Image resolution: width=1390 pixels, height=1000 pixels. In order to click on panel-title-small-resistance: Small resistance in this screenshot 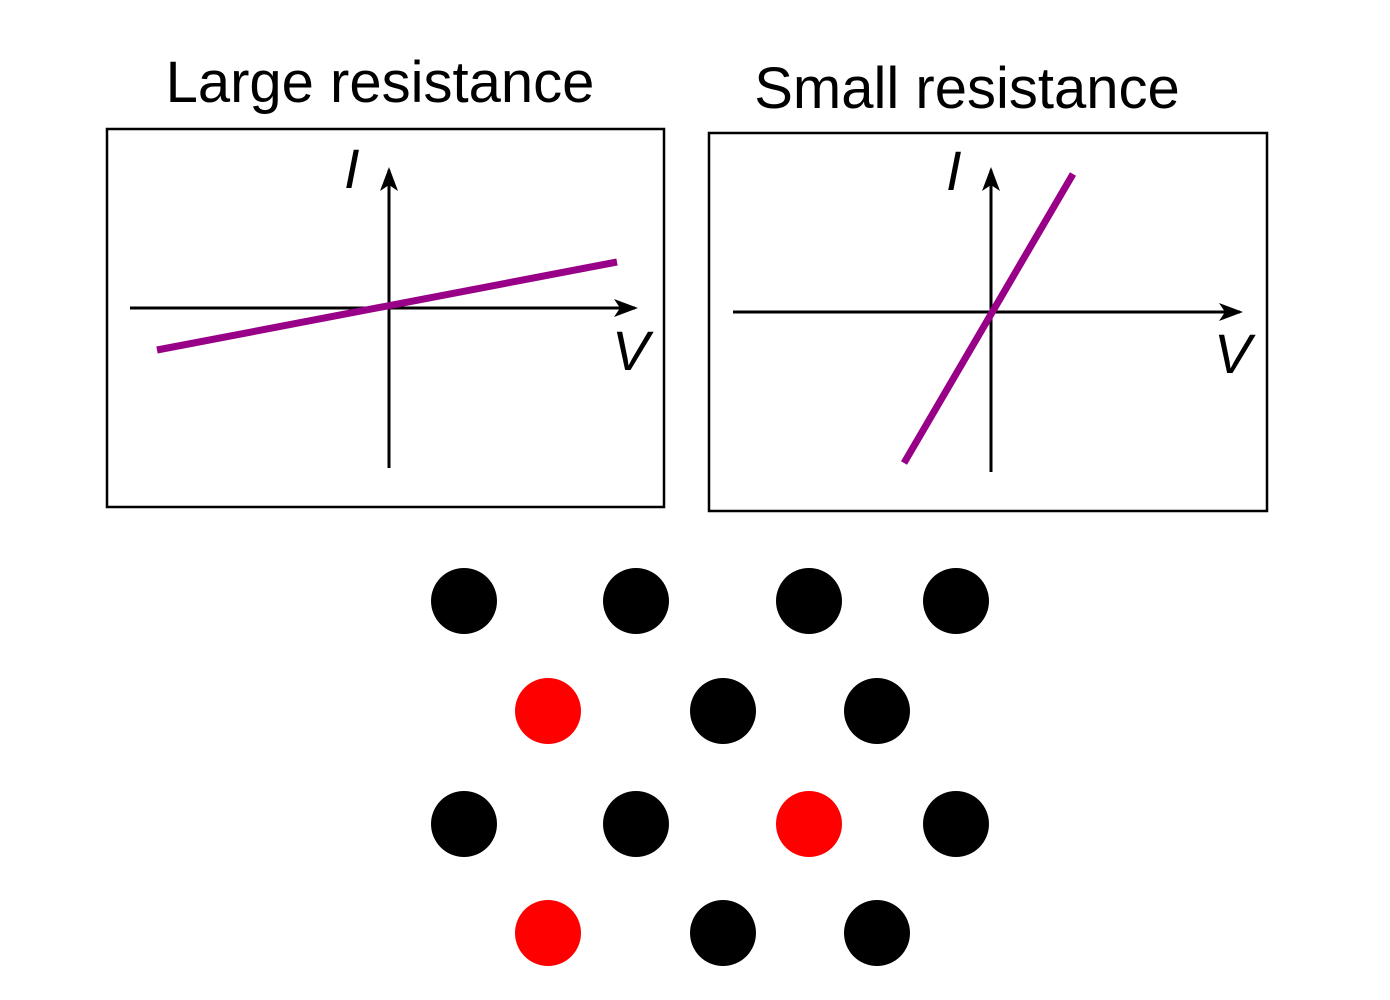, I will do `click(966, 88)`.